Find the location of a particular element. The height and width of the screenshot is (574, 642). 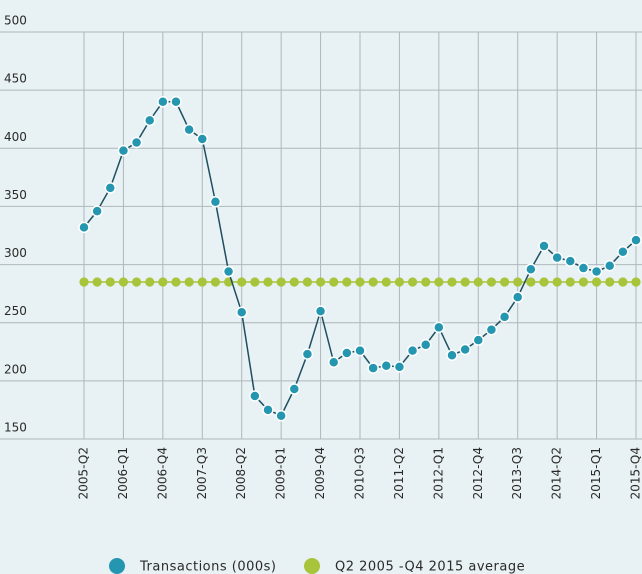

x-tick-label: 2006-Q4 is located at coordinates (162, 473).